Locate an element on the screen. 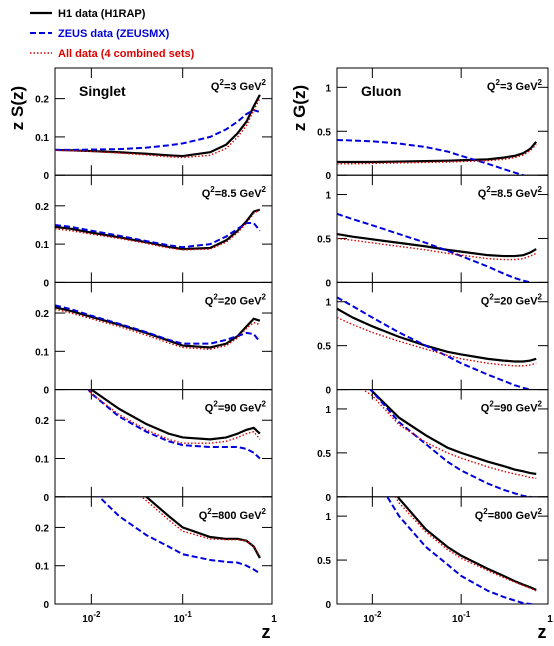 Image resolution: width=554 pixels, height=646 pixels. panel-annotation: Q2=800 GeV2 is located at coordinates (509, 514).